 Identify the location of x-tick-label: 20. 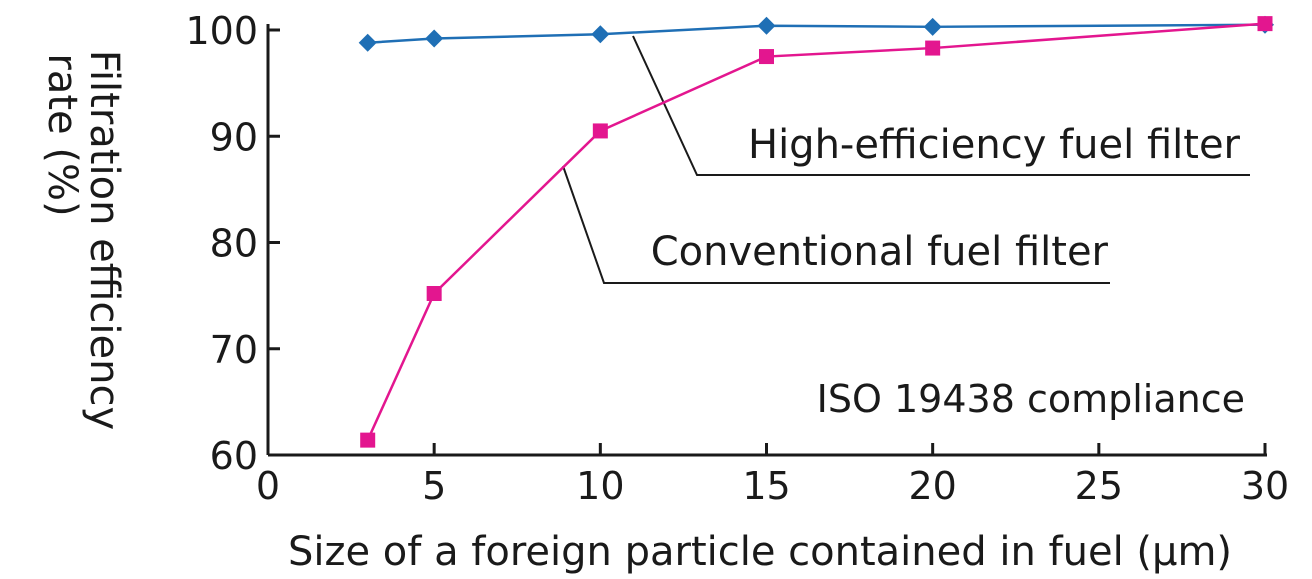
(932, 486).